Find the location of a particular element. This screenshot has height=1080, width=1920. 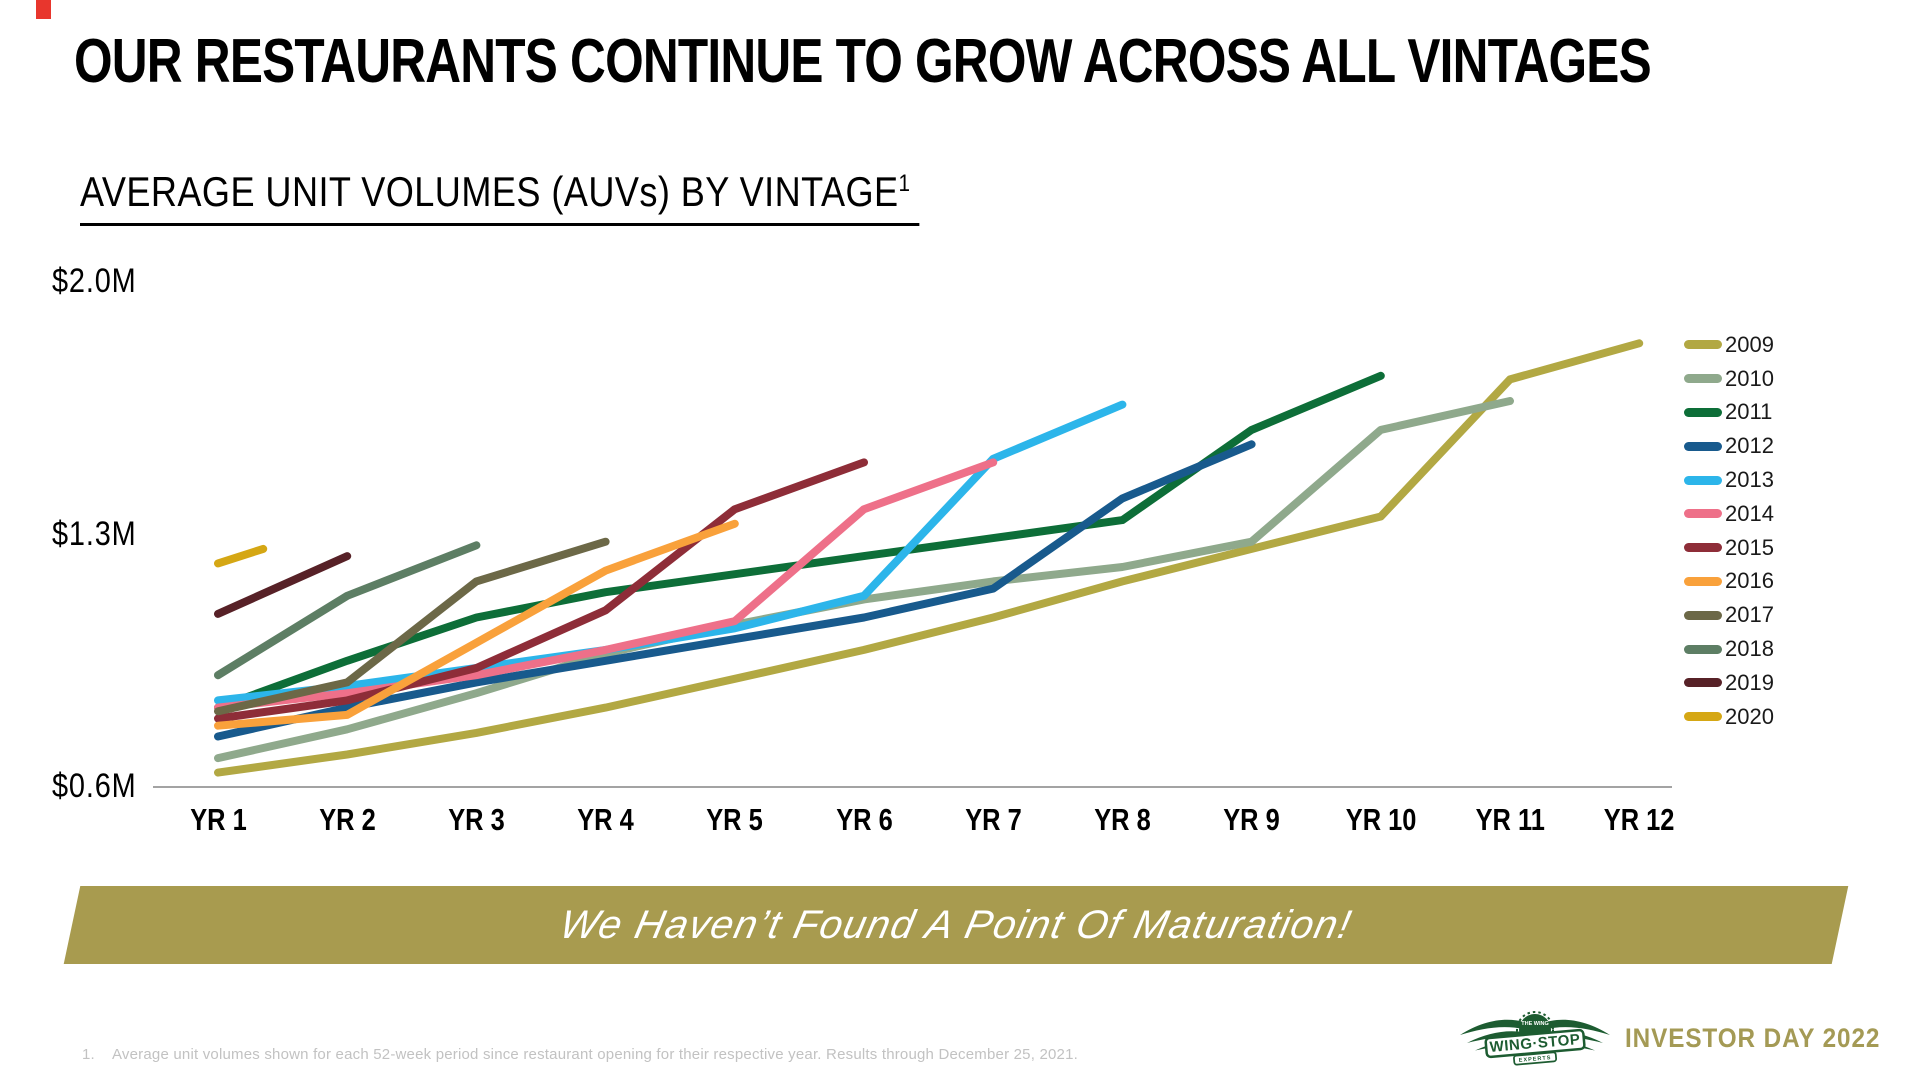

x-tick-yr-6: YR 6 is located at coordinates (864, 819).